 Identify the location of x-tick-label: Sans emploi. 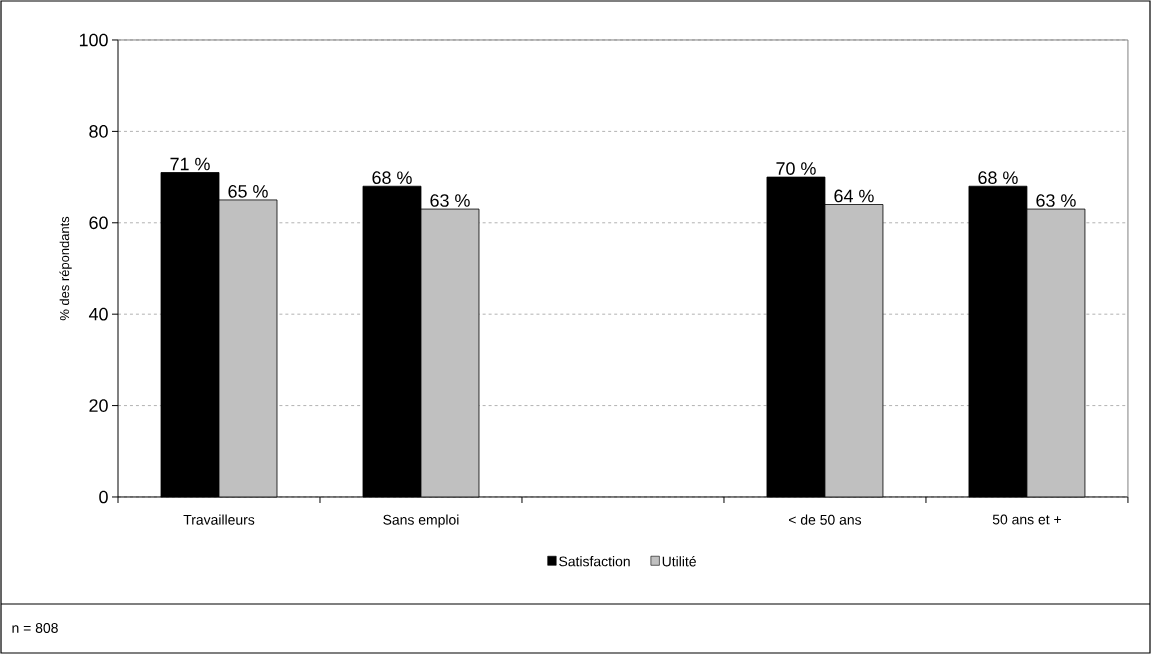
(421, 521).